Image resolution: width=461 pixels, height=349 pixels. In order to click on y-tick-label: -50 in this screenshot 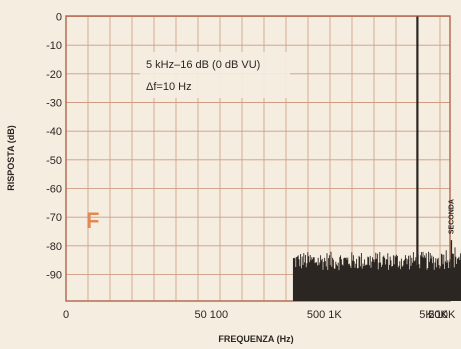, I will do `click(54, 161)`.